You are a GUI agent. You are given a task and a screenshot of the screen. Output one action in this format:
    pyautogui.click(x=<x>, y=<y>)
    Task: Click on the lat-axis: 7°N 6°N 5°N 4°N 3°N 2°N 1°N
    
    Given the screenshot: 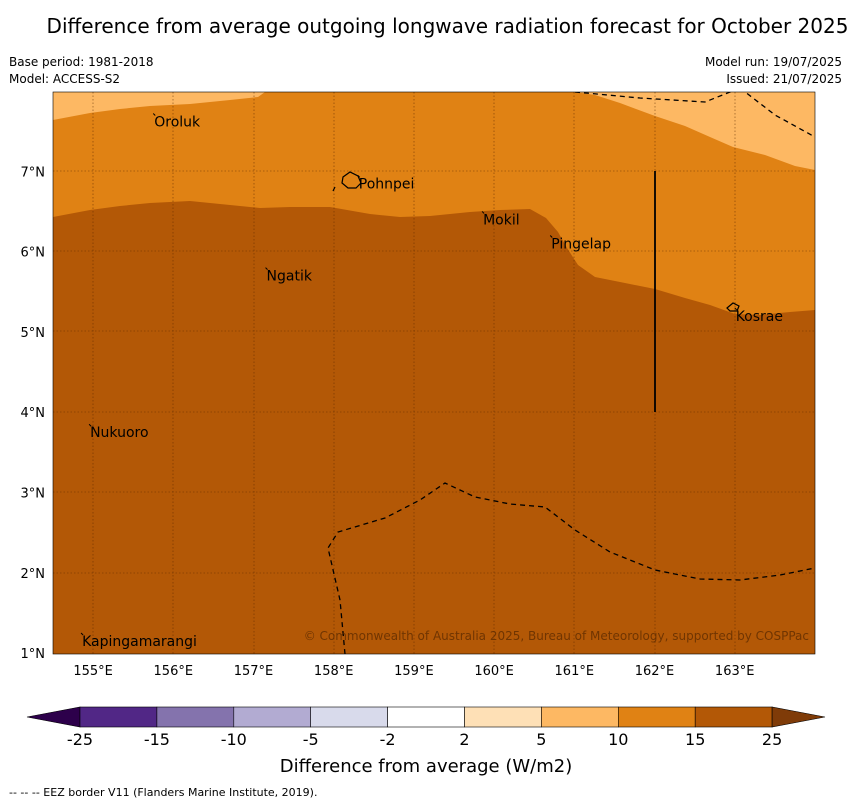 What is the action you would take?
    pyautogui.click(x=33, y=413)
    